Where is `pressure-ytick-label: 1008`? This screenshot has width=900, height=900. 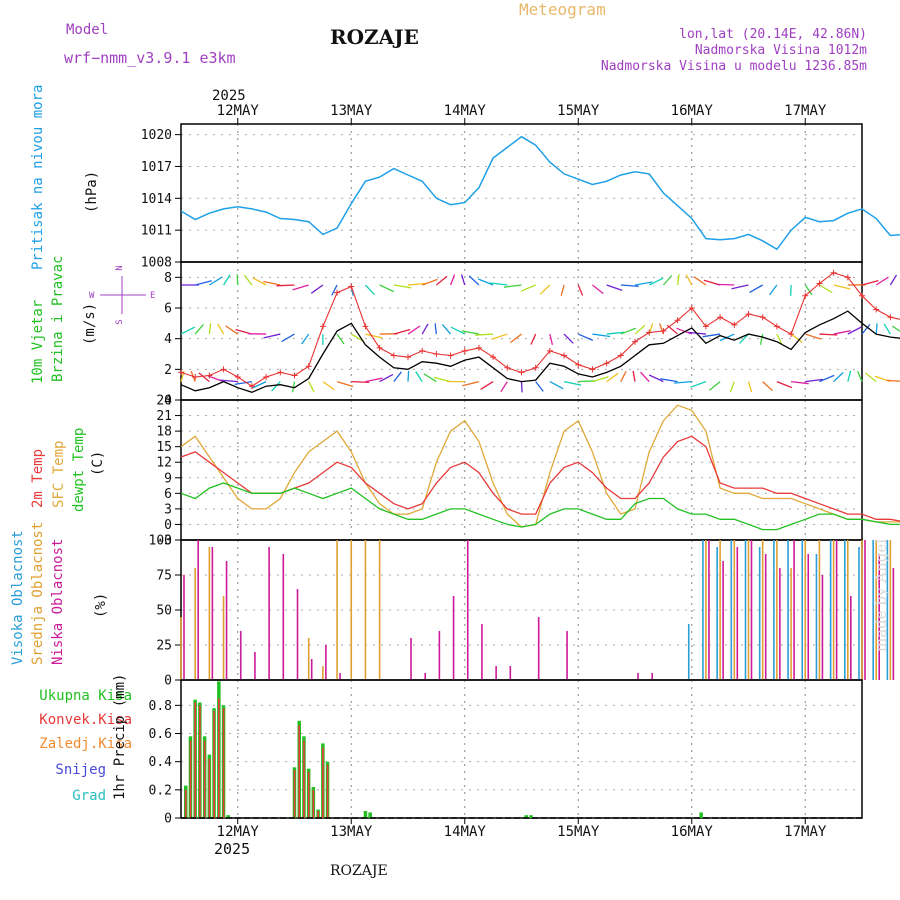
pressure-ytick-label: 1008 is located at coordinates (156, 263).